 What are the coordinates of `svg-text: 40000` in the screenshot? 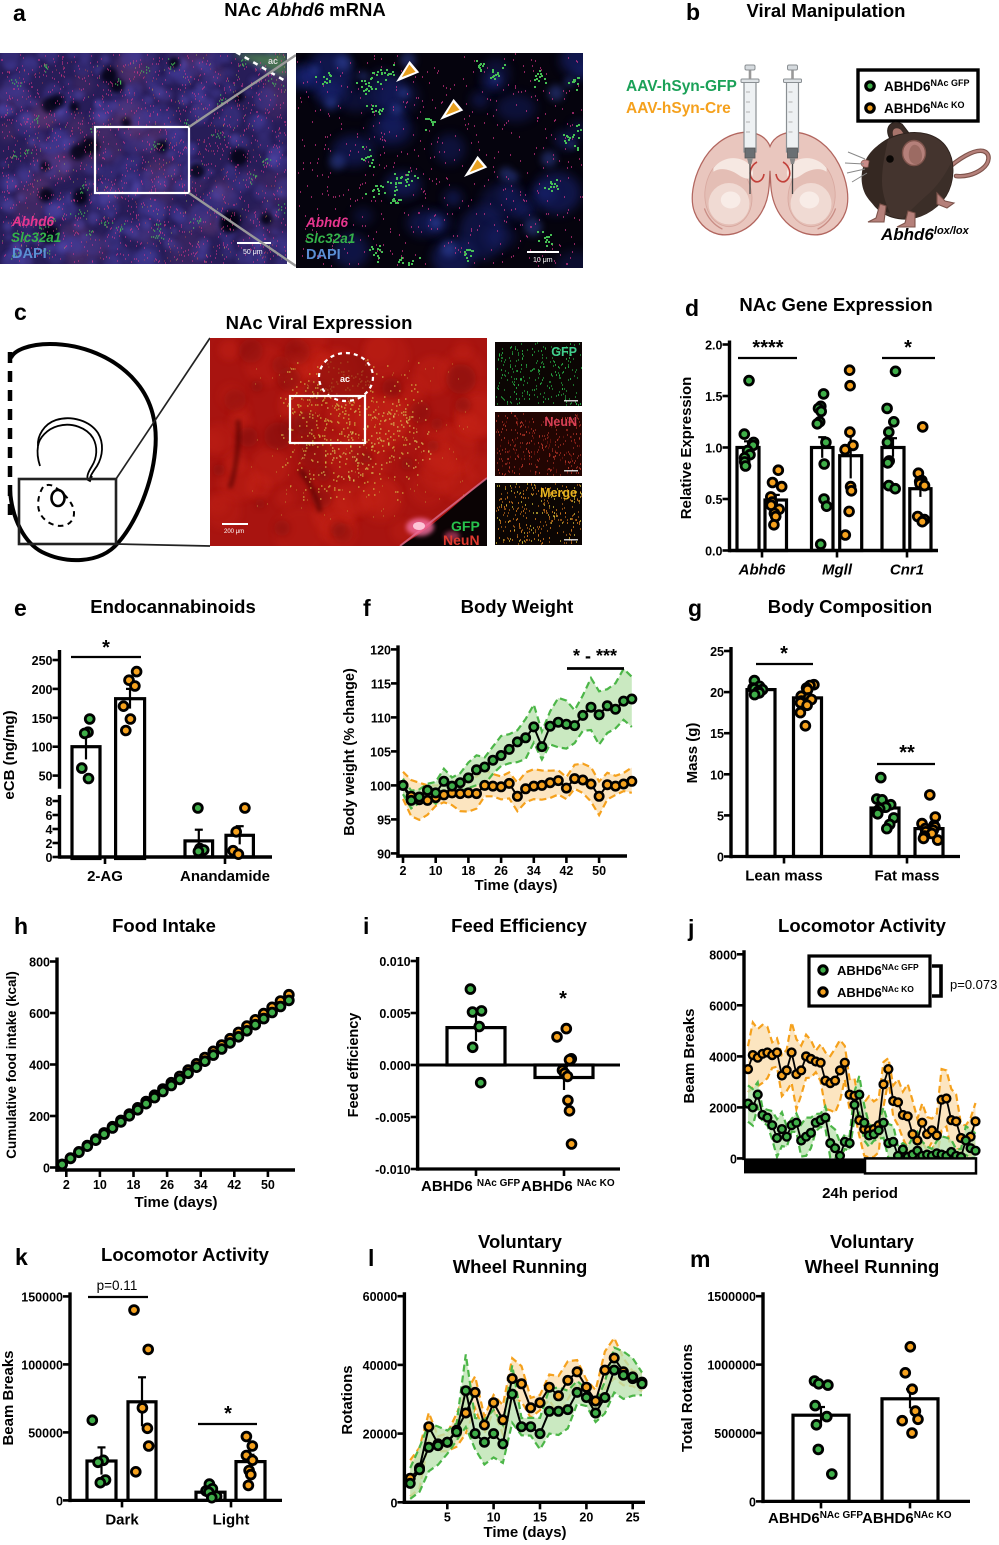 It's located at (380, 1366).